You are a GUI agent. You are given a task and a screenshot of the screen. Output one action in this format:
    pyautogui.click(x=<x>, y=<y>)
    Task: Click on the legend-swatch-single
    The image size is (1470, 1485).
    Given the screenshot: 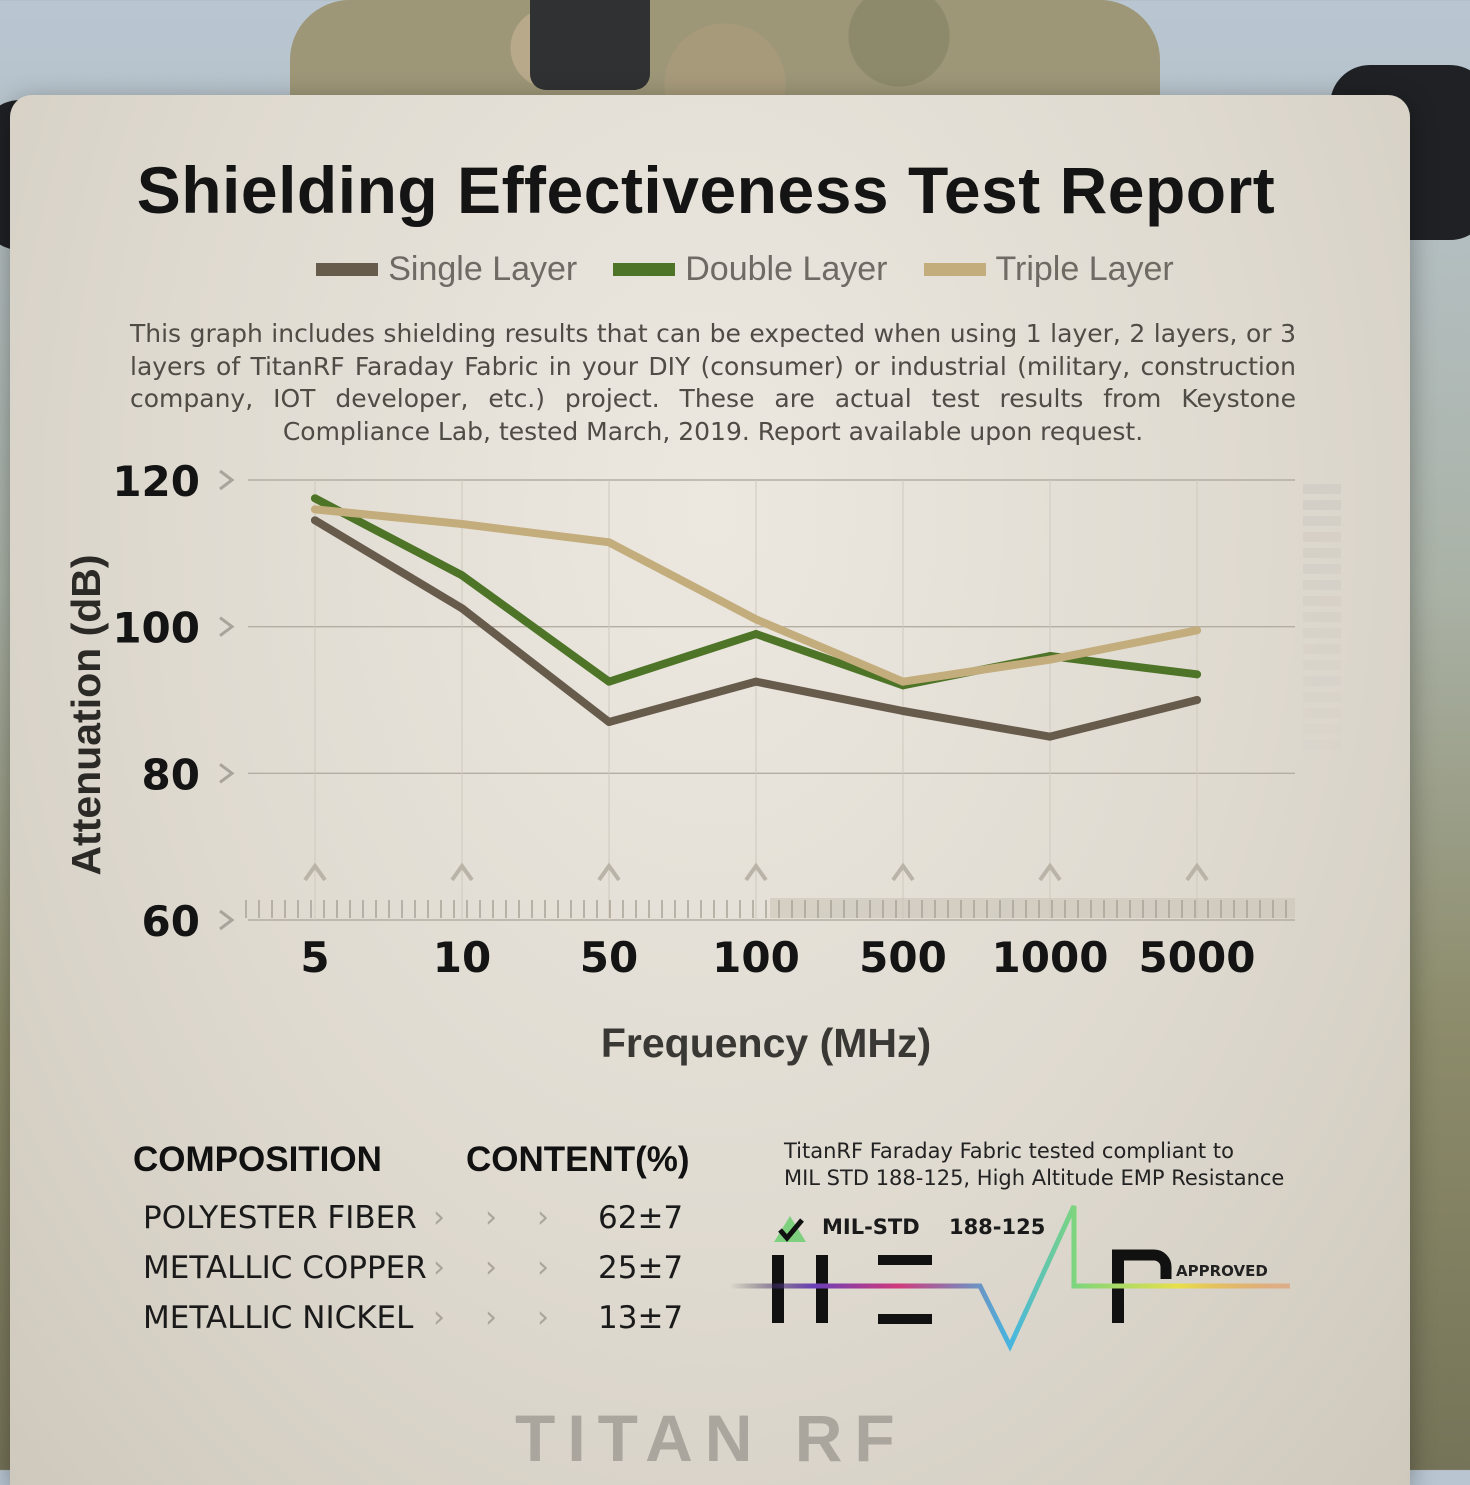 What is the action you would take?
    pyautogui.click(x=347, y=269)
    